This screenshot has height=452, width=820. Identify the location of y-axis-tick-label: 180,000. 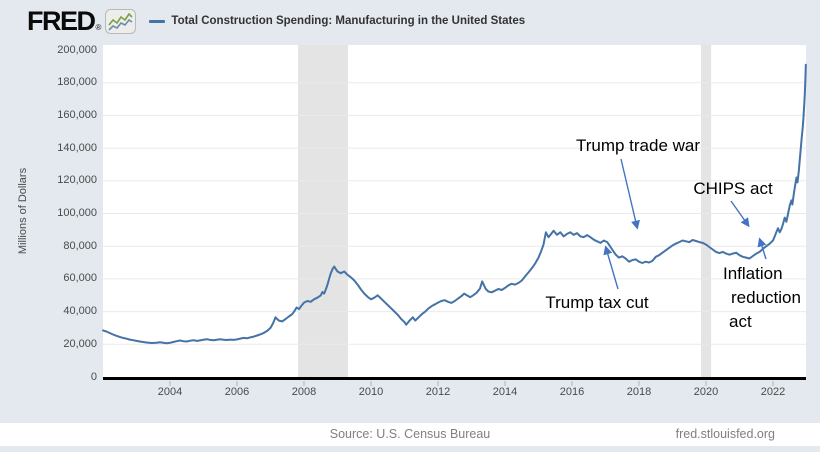
(77, 82).